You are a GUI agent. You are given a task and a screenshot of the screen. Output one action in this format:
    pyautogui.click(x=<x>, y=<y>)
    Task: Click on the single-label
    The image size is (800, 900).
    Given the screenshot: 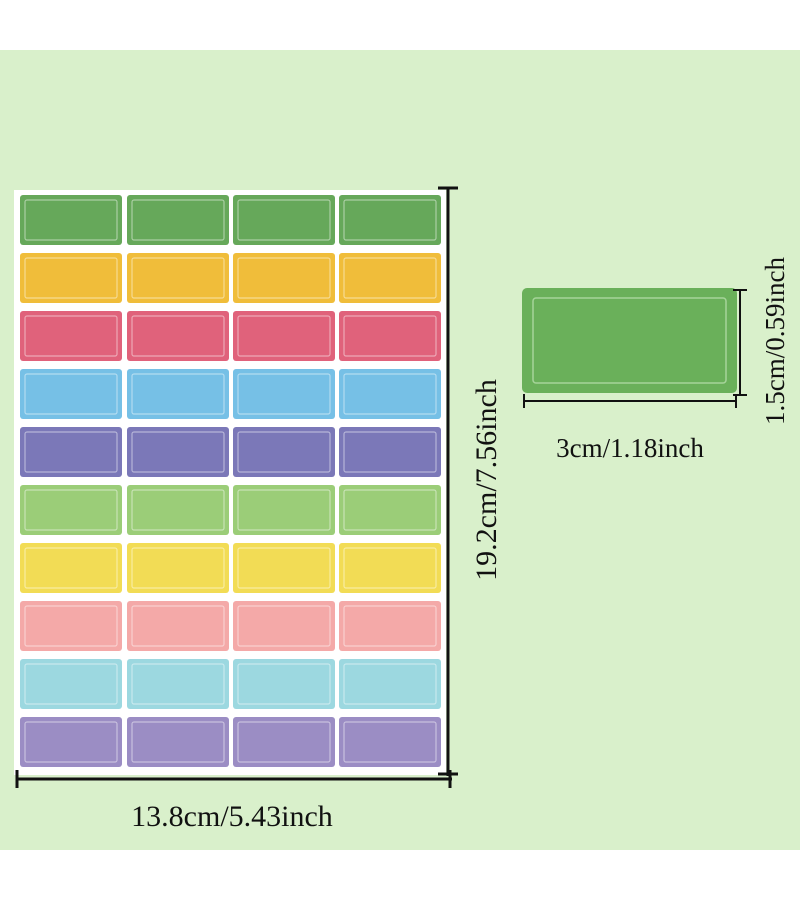 What is the action you would take?
    pyautogui.click(x=629, y=340)
    